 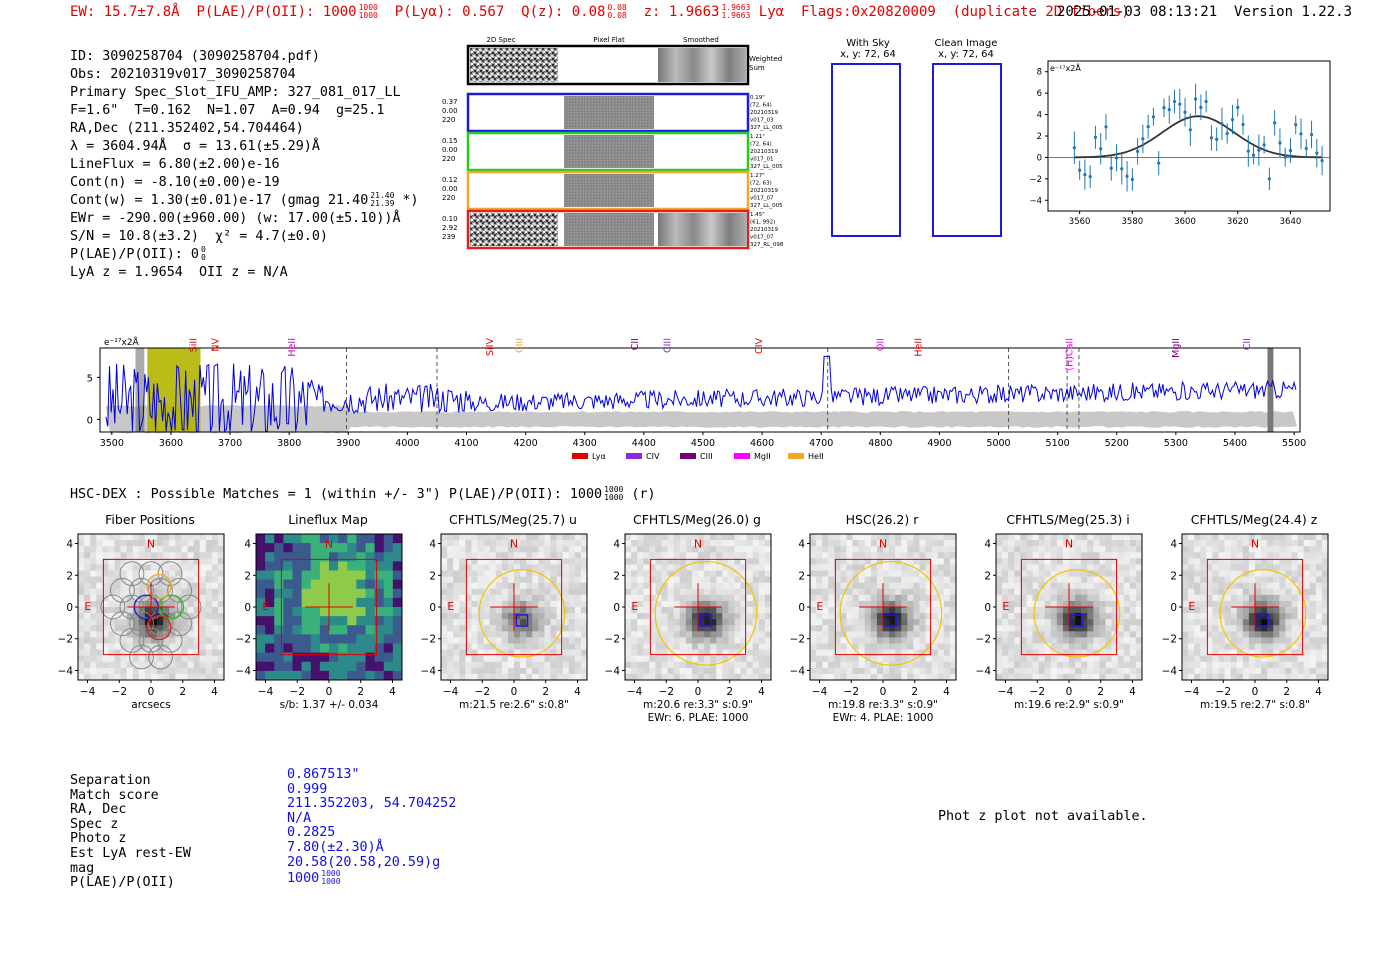 What do you see at coordinates (1058, 443) in the screenshot?
I see `spectrum-xtick-label: 5100` at bounding box center [1058, 443].